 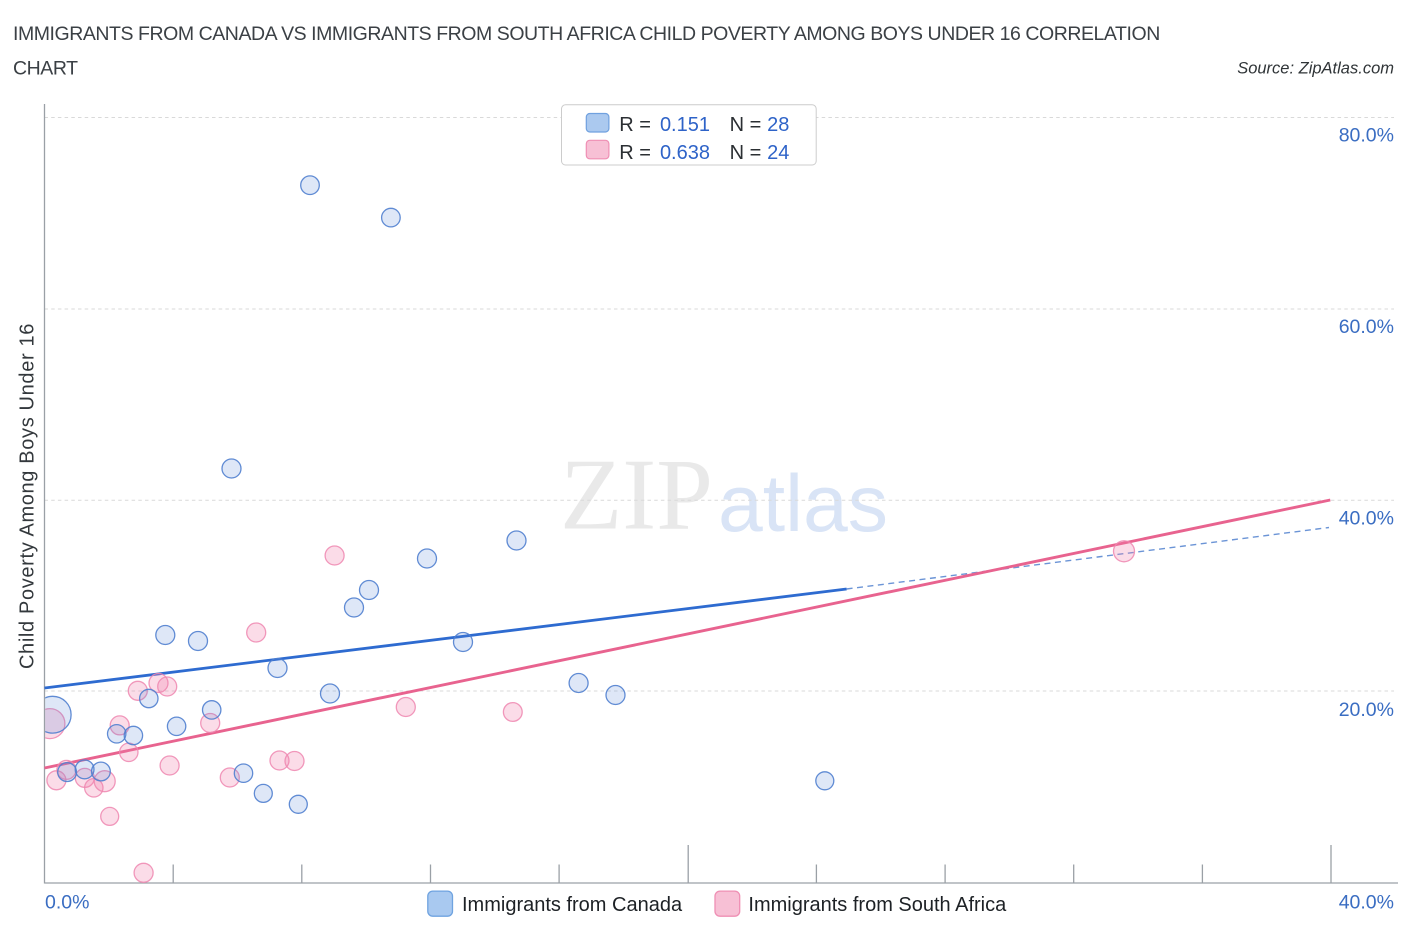 What do you see at coordinates (1315, 69) in the screenshot?
I see `svg-text: Source: ZipAtlas.com` at bounding box center [1315, 69].